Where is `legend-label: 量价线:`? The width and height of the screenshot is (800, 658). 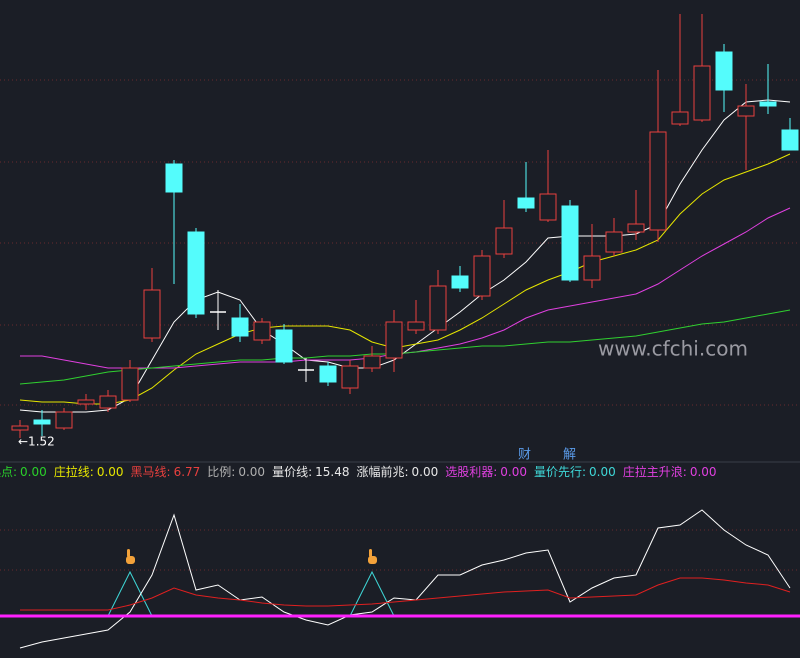 legend-label: 量价线: is located at coordinates (292, 472).